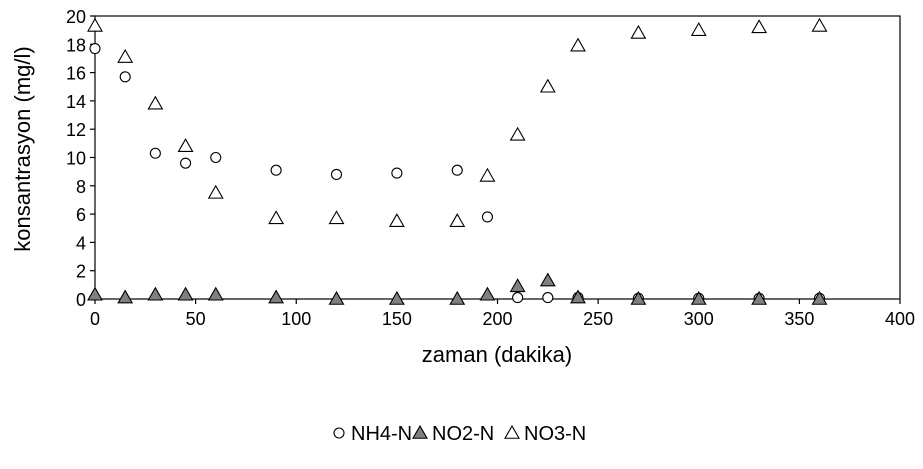  What do you see at coordinates (397, 319) in the screenshot?
I see `x-tick-label: 150` at bounding box center [397, 319].